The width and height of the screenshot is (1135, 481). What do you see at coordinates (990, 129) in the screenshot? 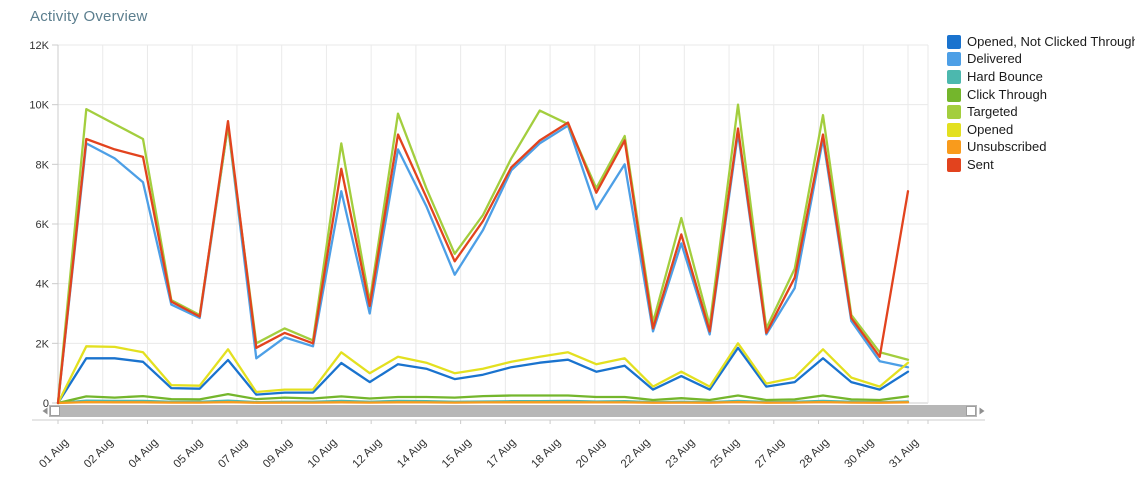
I see `legend-label: Opened` at bounding box center [990, 129].